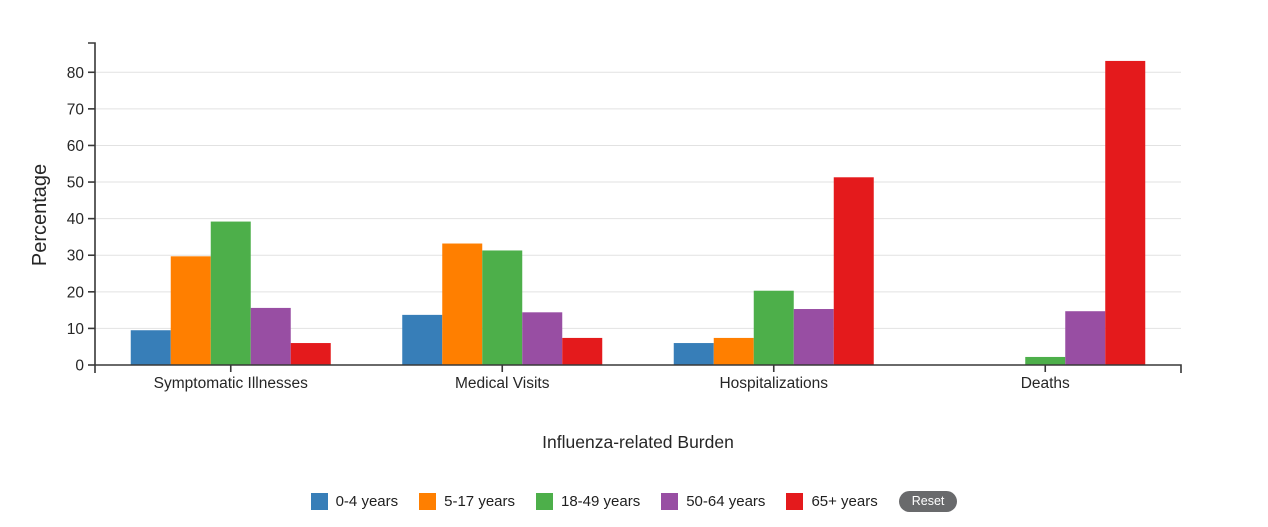  Describe the element at coordinates (76, 183) in the screenshot. I see `y-tick-label: 50` at that location.